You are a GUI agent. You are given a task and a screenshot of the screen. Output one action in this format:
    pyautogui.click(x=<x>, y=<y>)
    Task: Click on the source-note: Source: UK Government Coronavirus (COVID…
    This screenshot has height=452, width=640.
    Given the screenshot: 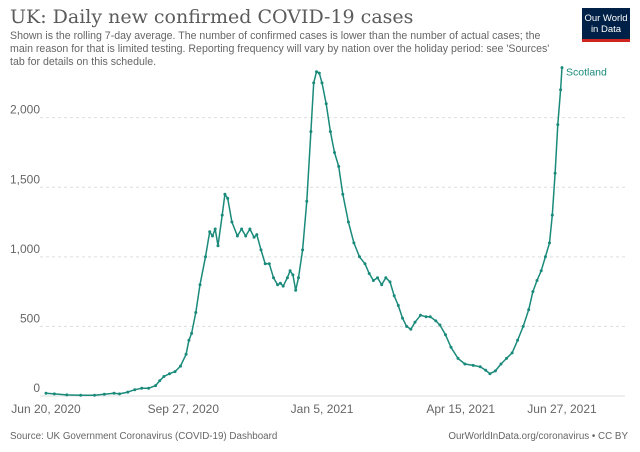 What is the action you would take?
    pyautogui.click(x=144, y=436)
    